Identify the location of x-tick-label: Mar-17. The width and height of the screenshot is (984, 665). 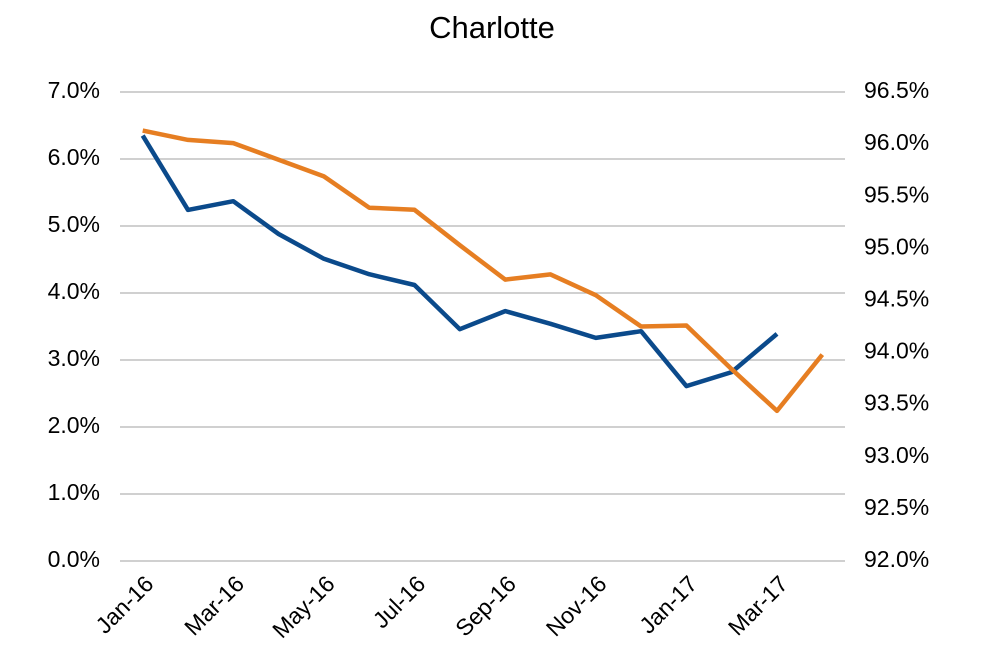
(758, 605).